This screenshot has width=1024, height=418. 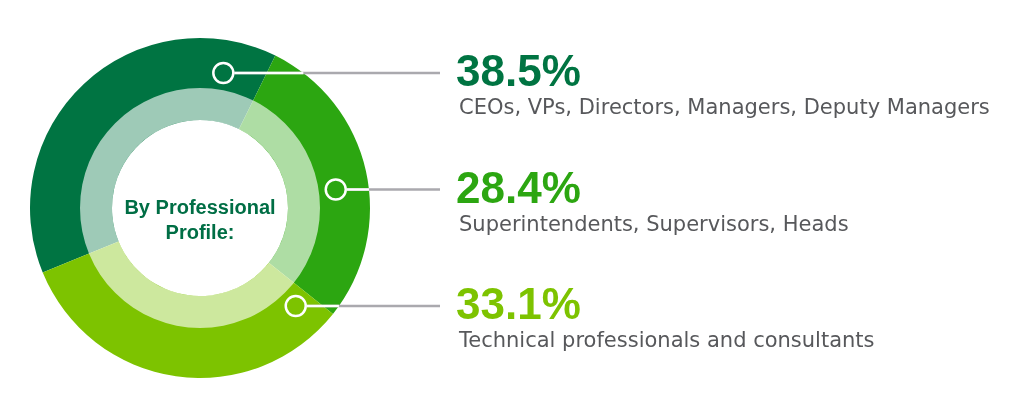 What do you see at coordinates (518, 70) in the screenshot?
I see `data-label: 38.5%` at bounding box center [518, 70].